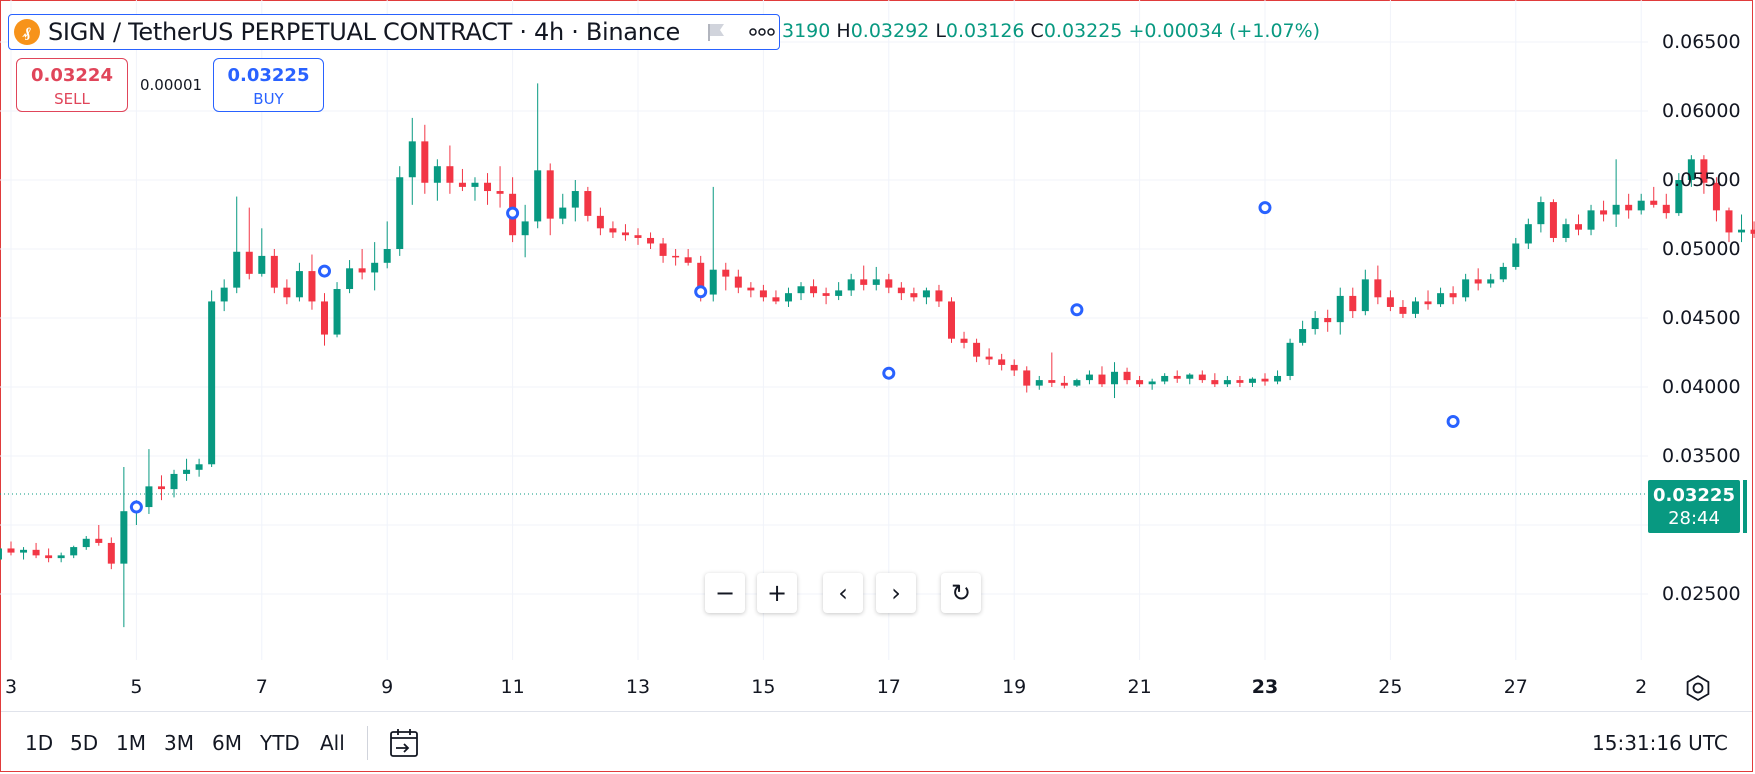 This screenshot has height=774, width=1755. Describe the element at coordinates (280, 743) in the screenshot. I see `range-ytd-button: YTD` at that location.